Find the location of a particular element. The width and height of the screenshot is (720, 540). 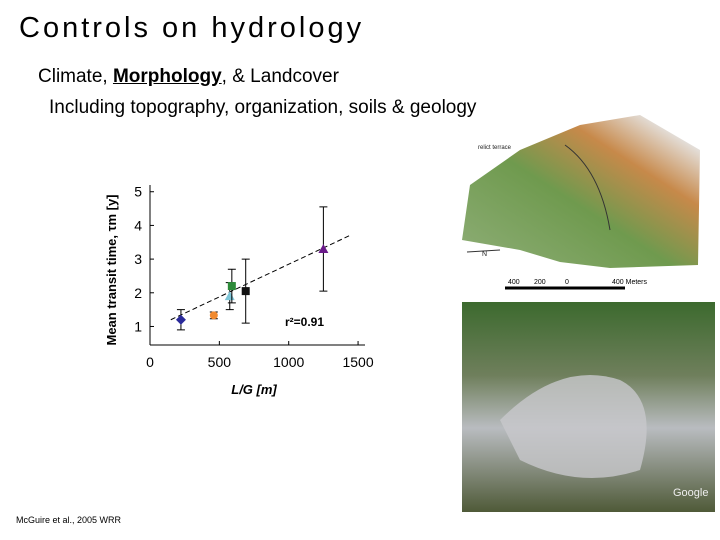

terrain-map is located at coordinates (581, 191).